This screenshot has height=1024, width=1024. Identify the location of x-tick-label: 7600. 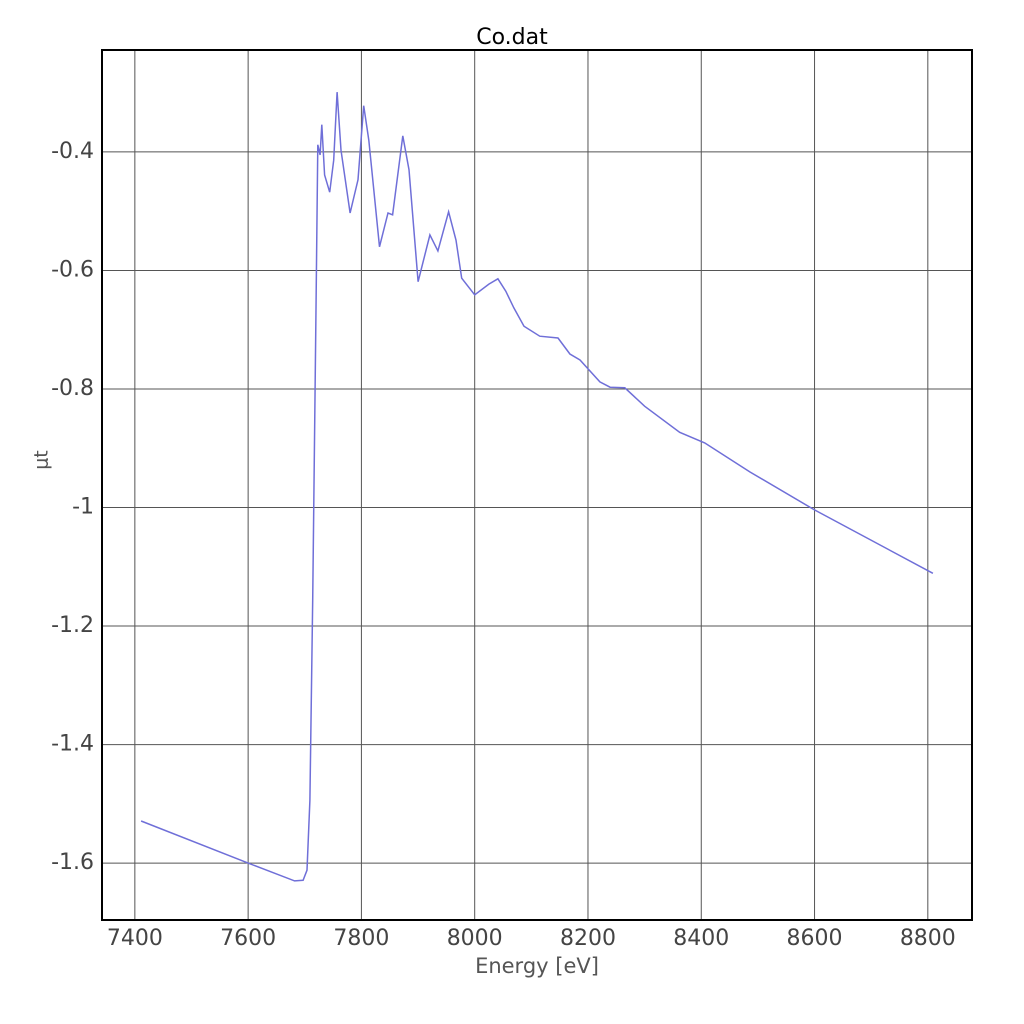
(248, 938).